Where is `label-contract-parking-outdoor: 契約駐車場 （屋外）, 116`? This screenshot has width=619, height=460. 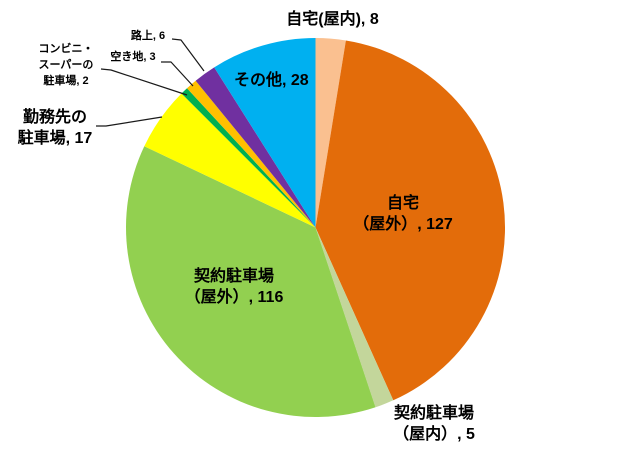 label-contract-parking-outdoor: 契約駐車場 （屋外）, 116 is located at coordinates (234, 287).